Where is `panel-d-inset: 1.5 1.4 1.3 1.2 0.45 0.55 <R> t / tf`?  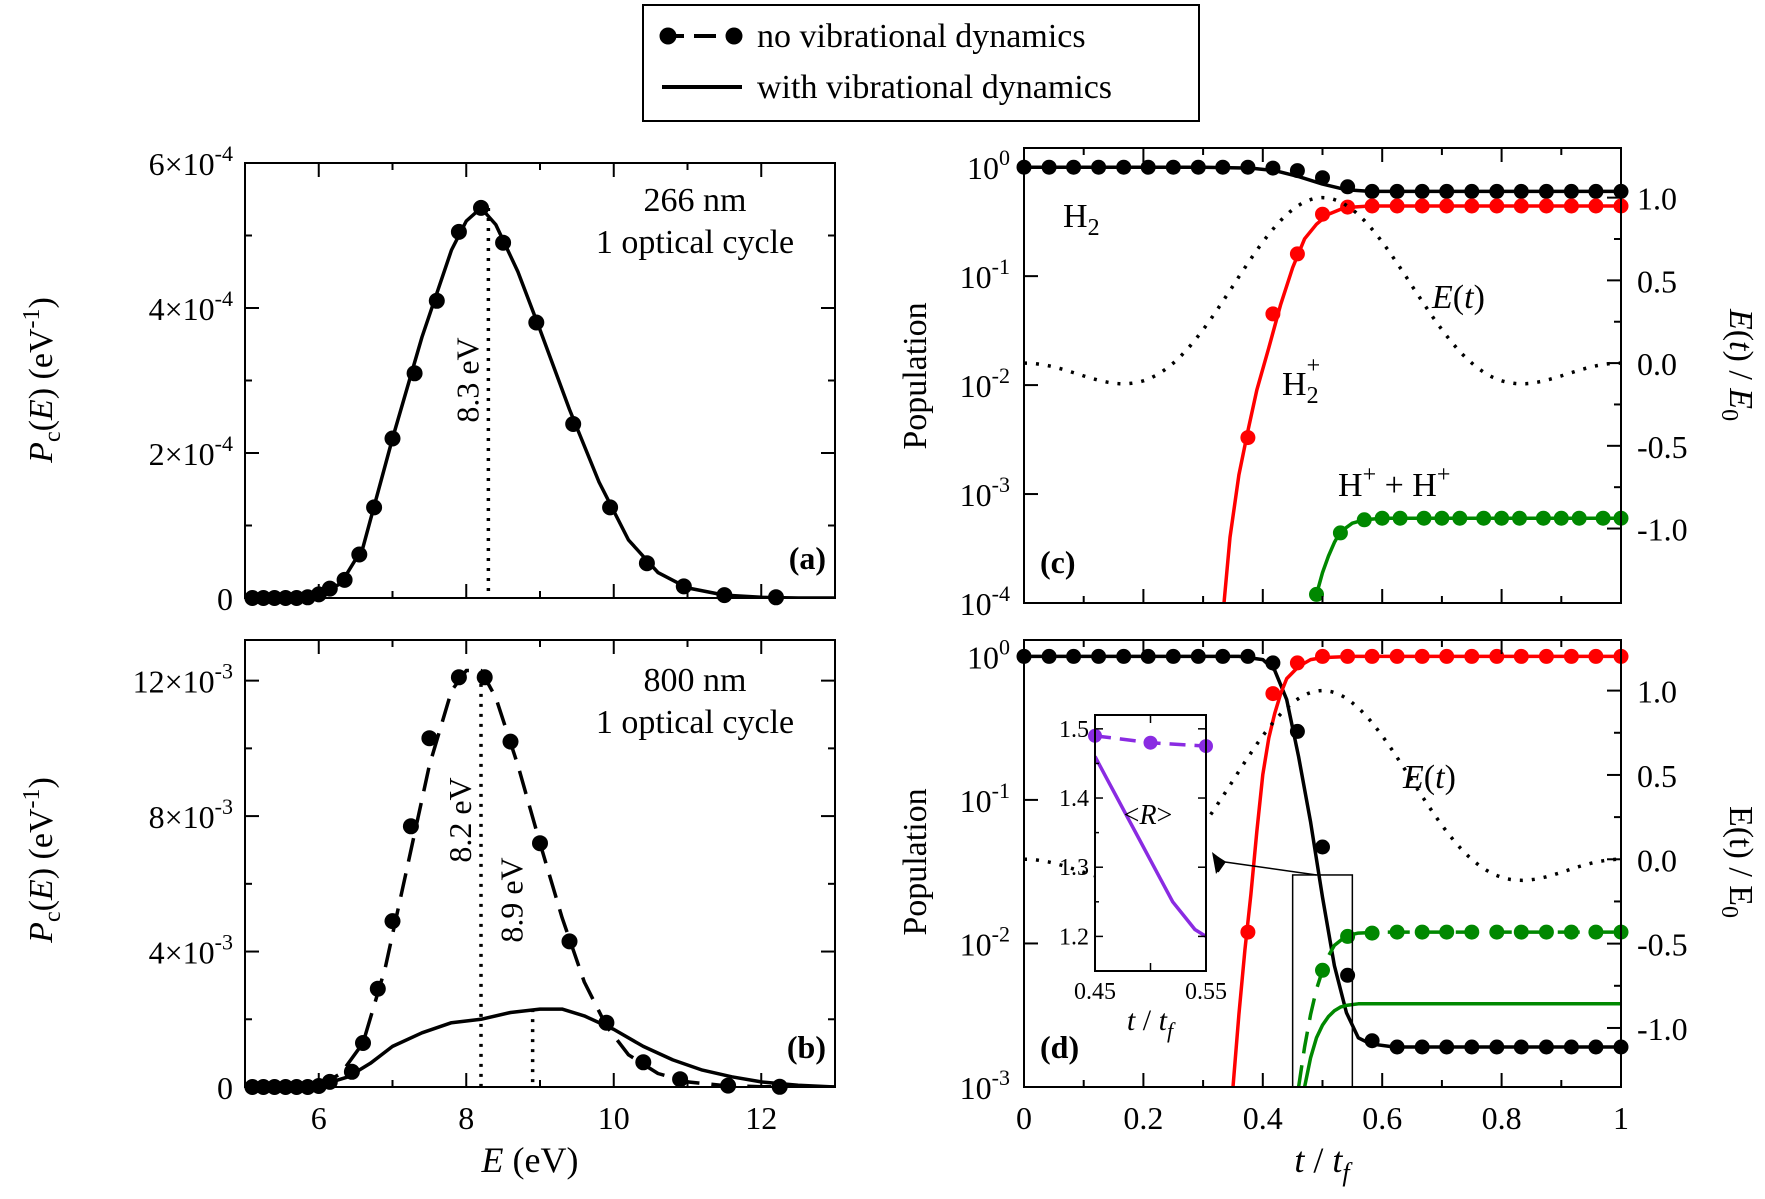
panel-d-inset: 1.5 1.4 1.3 1.2 0.45 0.55 <R> t / tf is located at coordinates (1143, 878).